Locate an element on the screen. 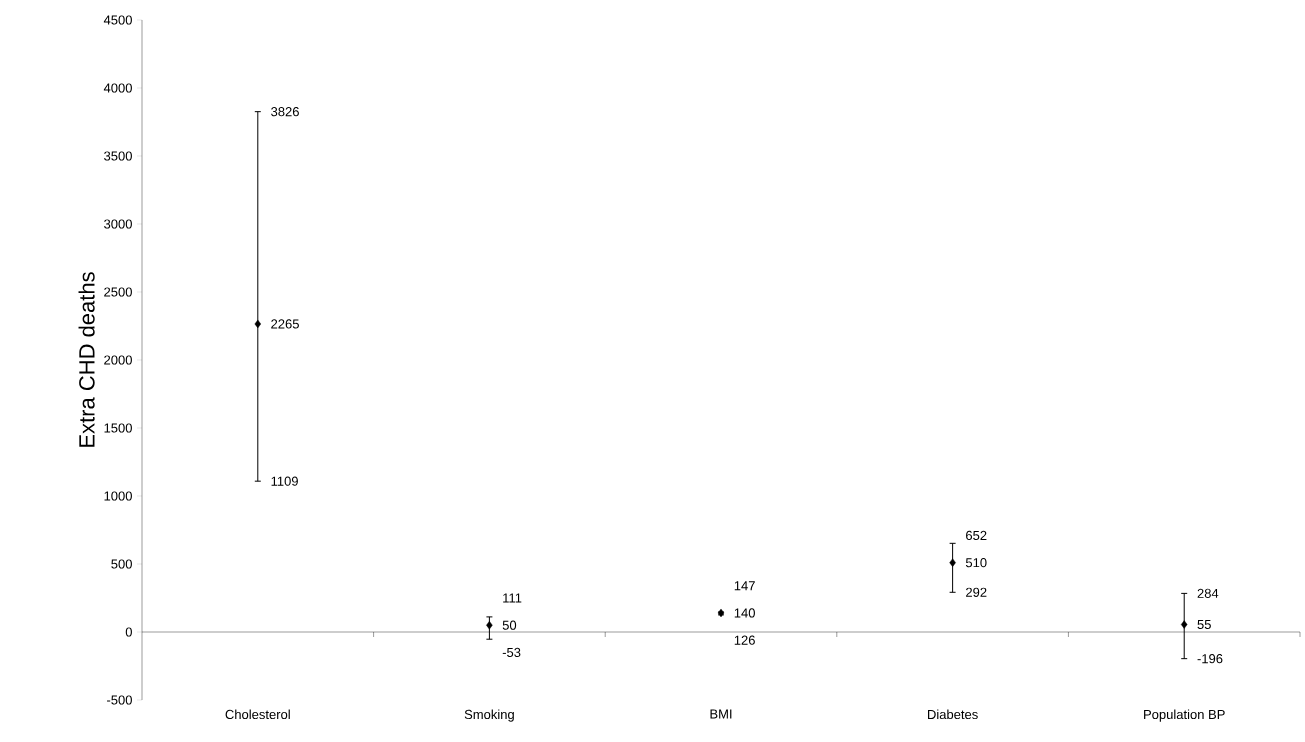 The width and height of the screenshot is (1305, 742). y-tick-label: 500 is located at coordinates (121, 564).